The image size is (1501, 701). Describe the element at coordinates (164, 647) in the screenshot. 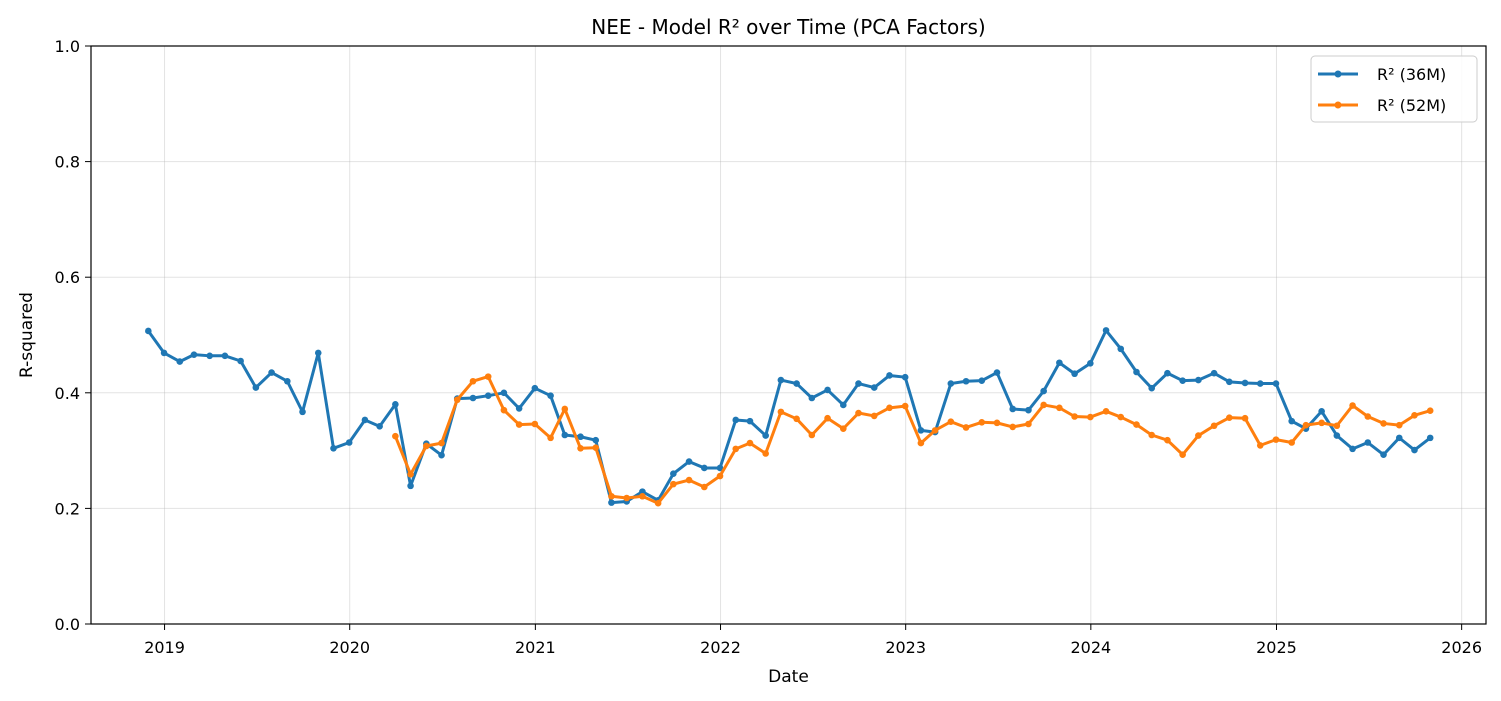

I see `x-tick-label: 2019` at that location.